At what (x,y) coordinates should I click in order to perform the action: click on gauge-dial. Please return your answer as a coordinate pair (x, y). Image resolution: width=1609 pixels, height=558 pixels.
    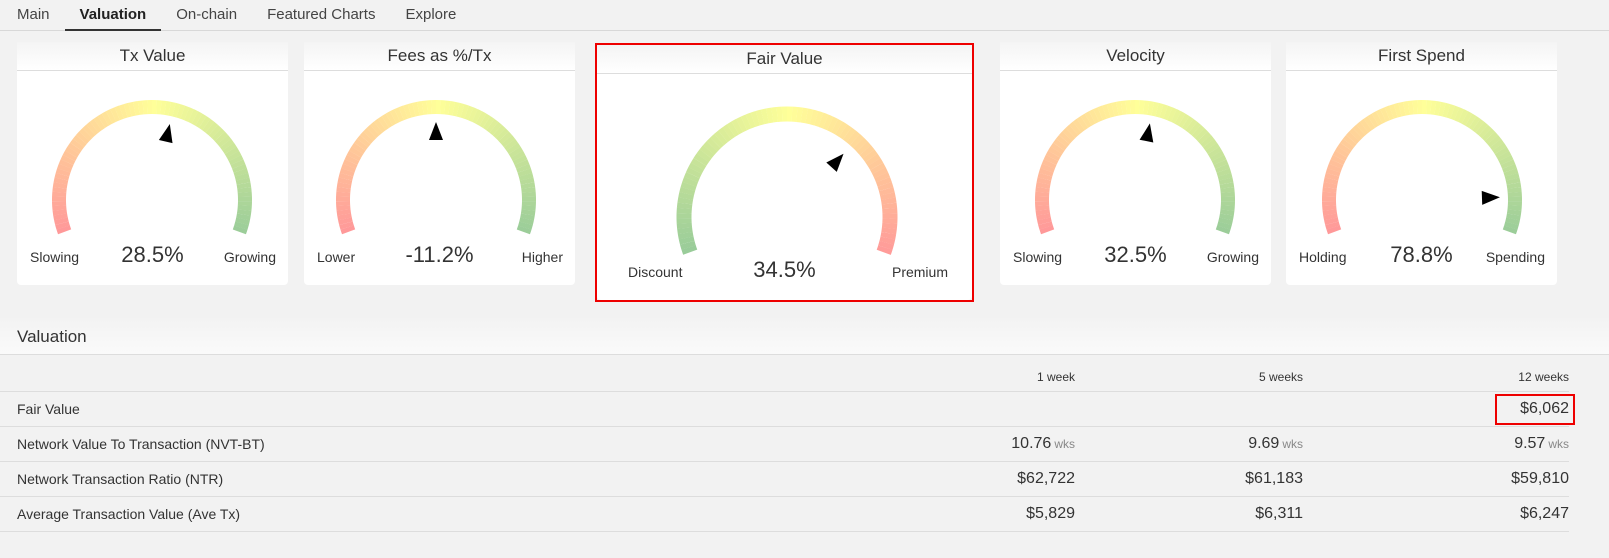
    Looking at the image, I should click on (787, 180).